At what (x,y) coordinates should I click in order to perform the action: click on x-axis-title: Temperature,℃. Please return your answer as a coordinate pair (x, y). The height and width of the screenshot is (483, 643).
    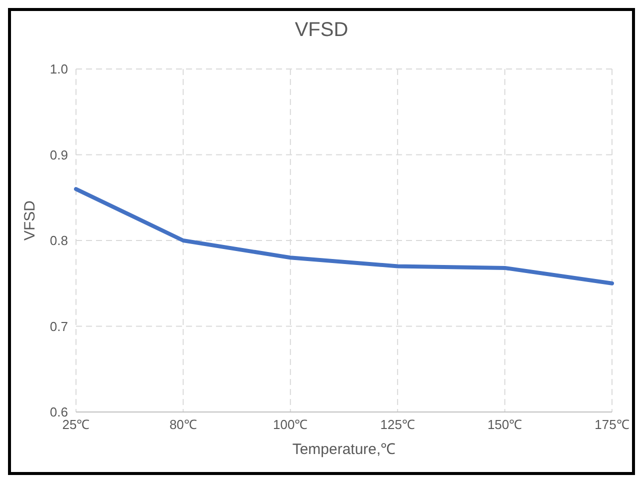
    Looking at the image, I should click on (344, 449).